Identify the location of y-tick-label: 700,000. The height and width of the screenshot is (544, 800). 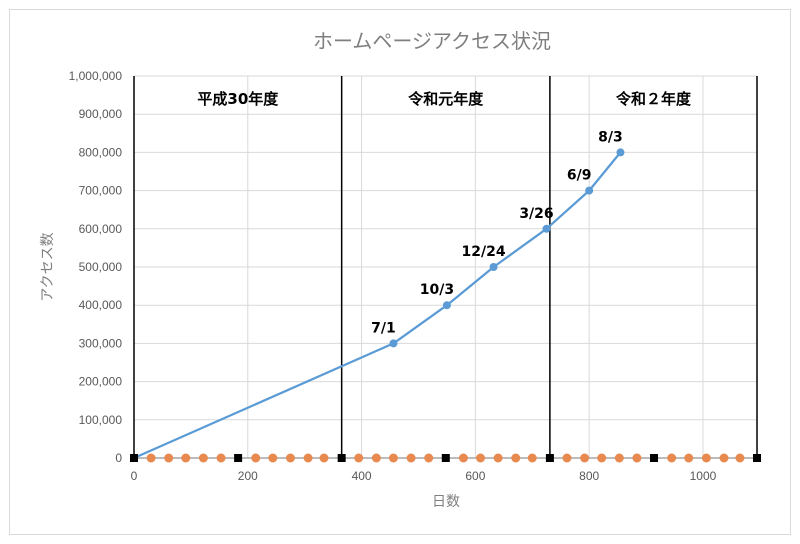
(101, 191).